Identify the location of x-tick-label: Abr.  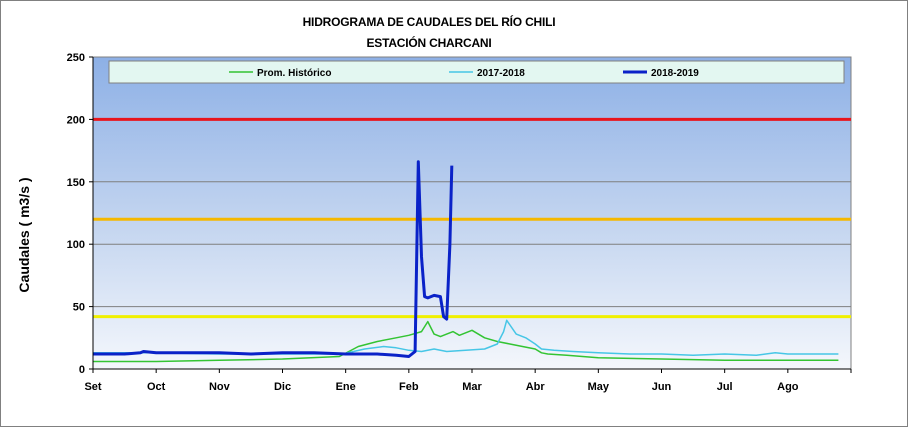
(536, 387).